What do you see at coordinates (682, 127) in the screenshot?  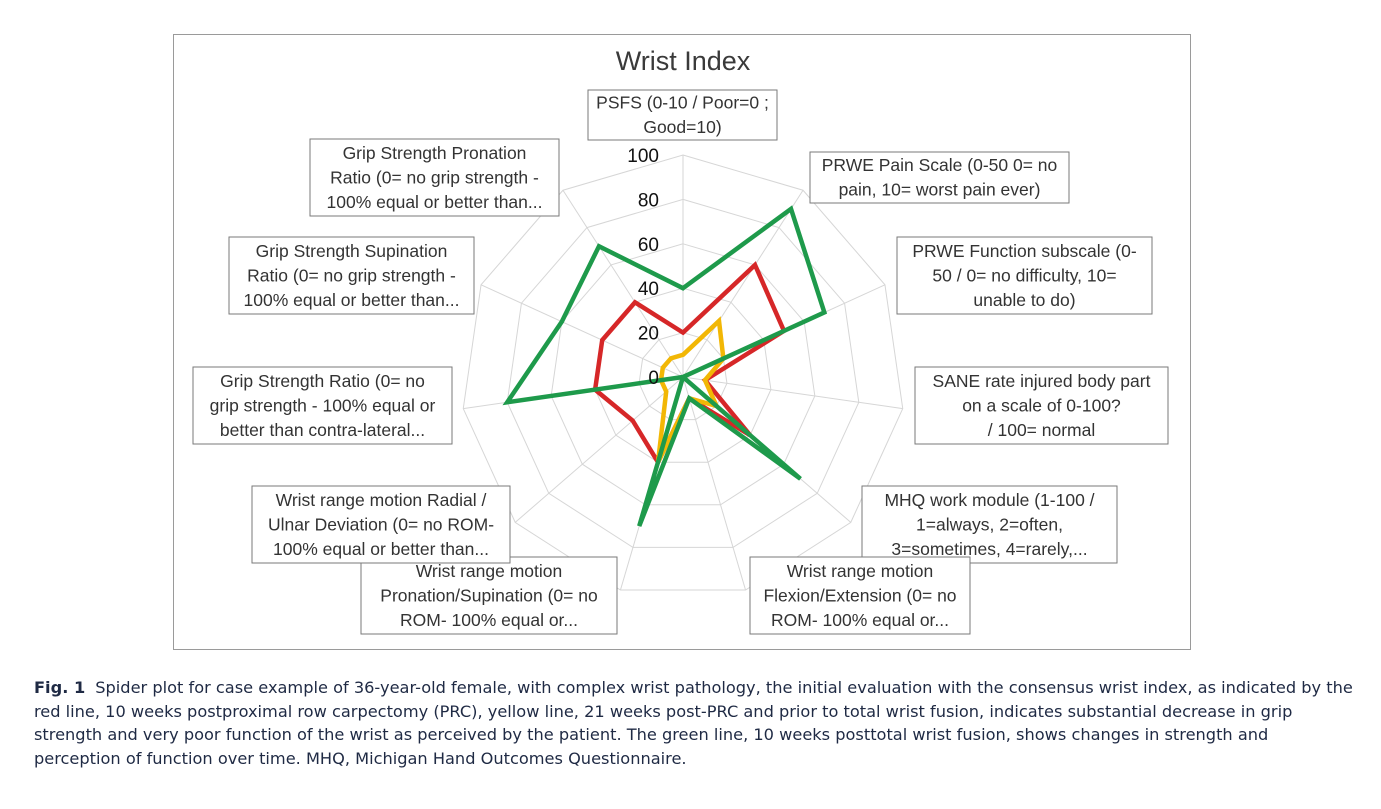 I see `axis-label-line: Good=10)` at bounding box center [682, 127].